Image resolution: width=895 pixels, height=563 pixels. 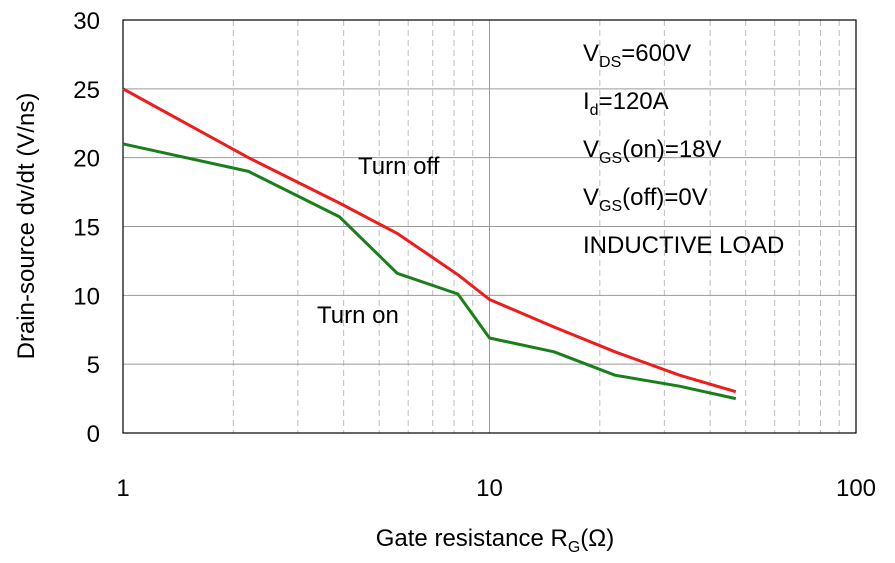 What do you see at coordinates (652, 151) in the screenshot?
I see `condition-annotation: VGS(on)=18V` at bounding box center [652, 151].